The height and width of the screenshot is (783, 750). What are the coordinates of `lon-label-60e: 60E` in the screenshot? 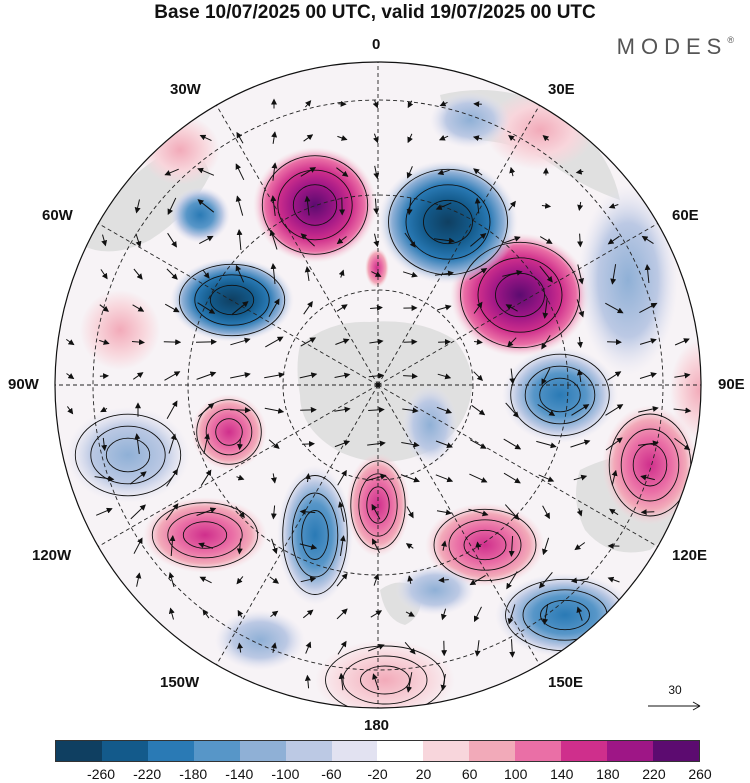 It's located at (685, 215).